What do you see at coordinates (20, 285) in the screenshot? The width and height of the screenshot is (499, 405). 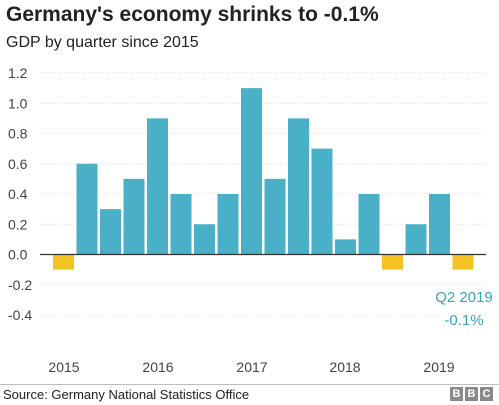 I see `y-tick-label: -0.2` at bounding box center [20, 285].